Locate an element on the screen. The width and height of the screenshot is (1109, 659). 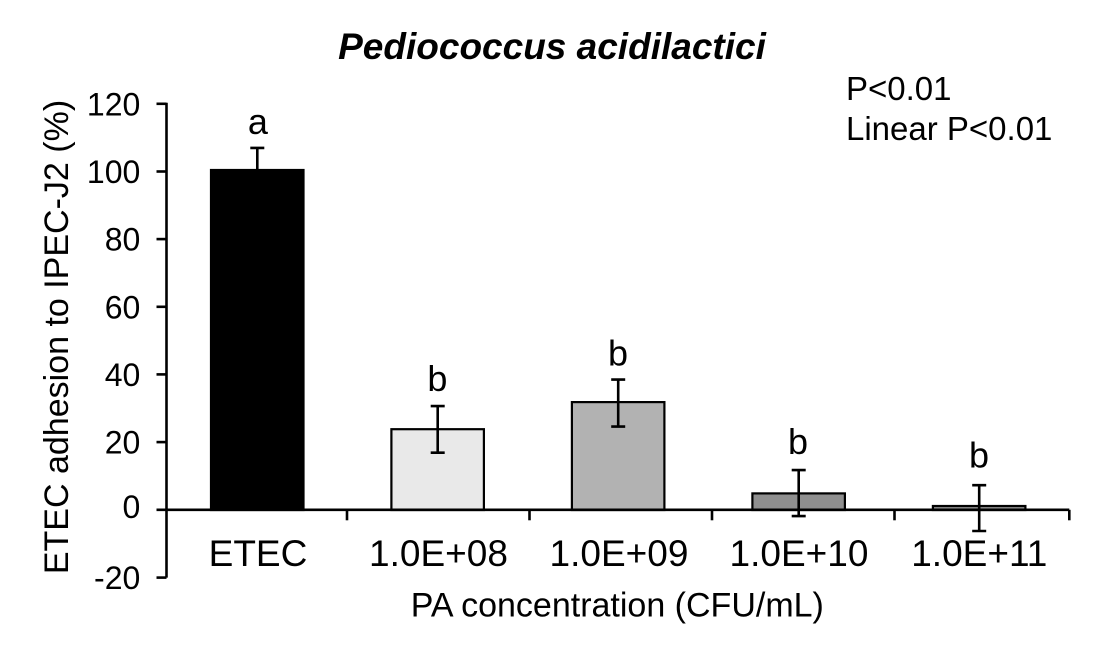
svg-text: 120 is located at coordinates (113, 104).